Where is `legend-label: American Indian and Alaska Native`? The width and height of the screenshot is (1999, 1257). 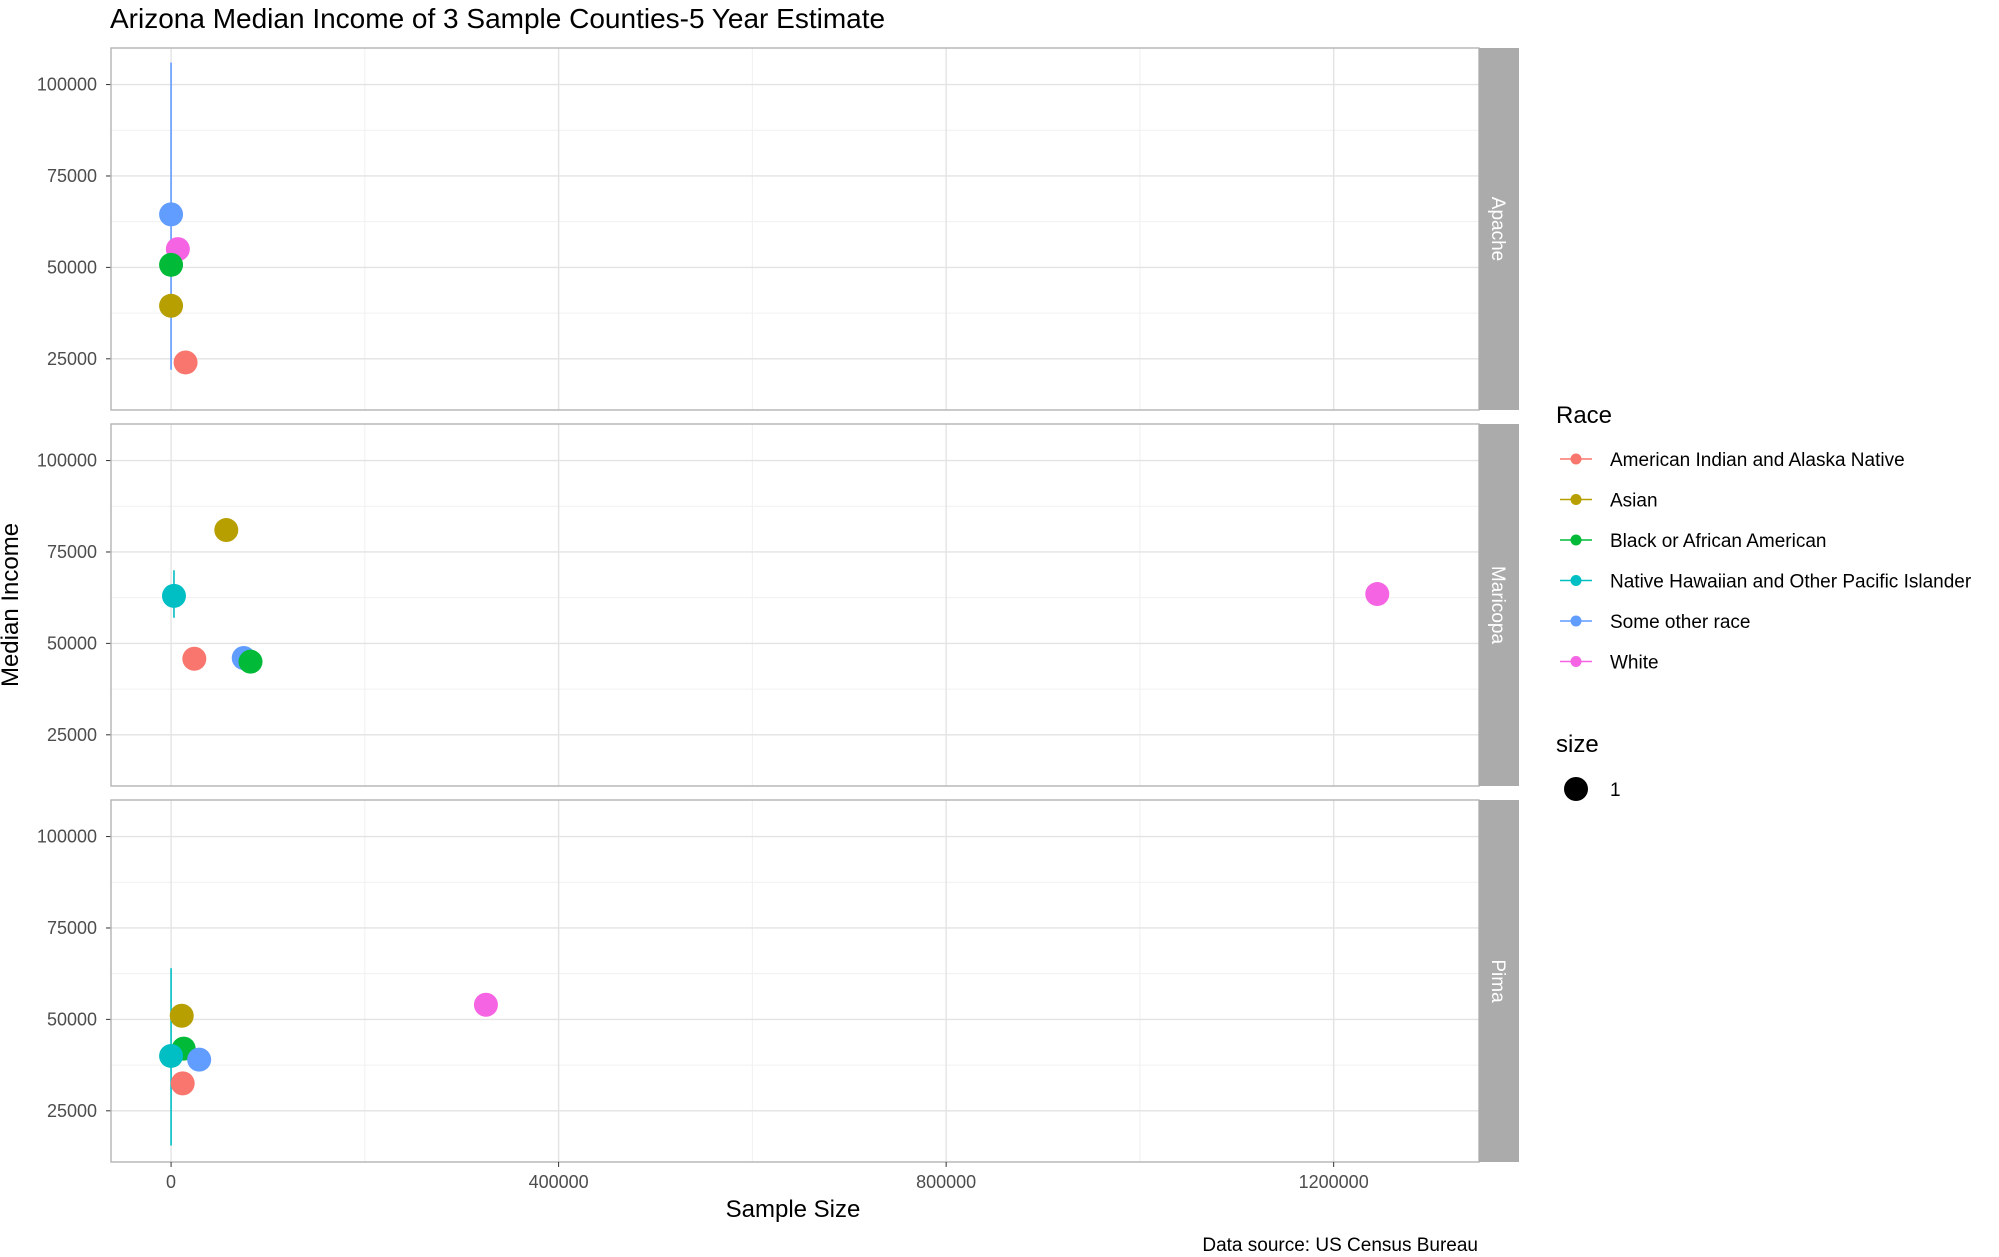
legend-label: American Indian and Alaska Native is located at coordinates (1757, 460).